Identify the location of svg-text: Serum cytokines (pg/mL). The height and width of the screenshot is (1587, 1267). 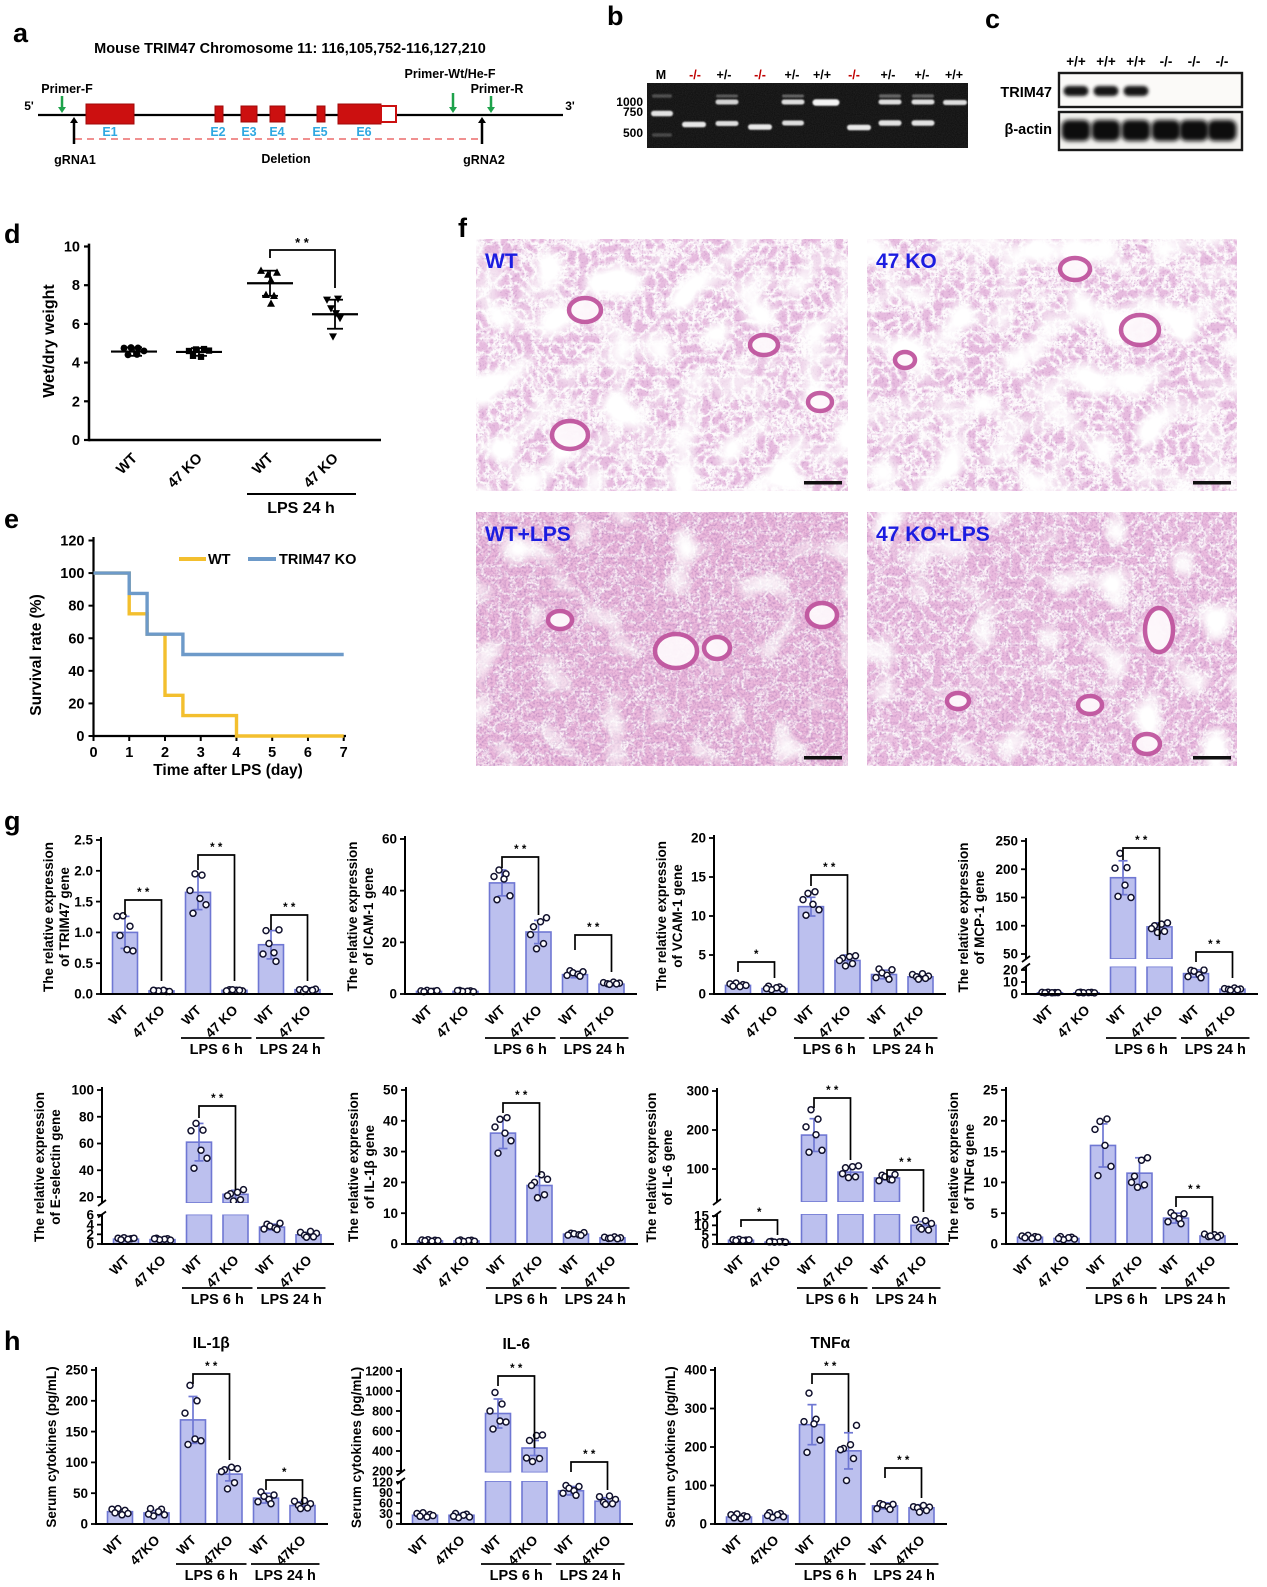
(51, 1446).